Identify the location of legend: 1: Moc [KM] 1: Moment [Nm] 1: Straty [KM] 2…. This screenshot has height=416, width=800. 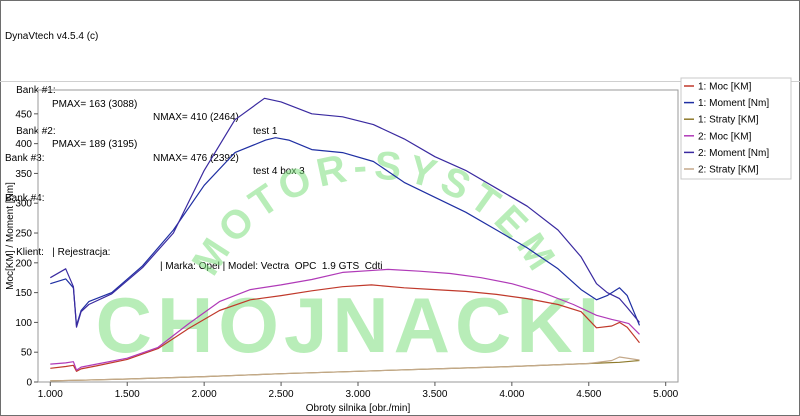
(736, 128).